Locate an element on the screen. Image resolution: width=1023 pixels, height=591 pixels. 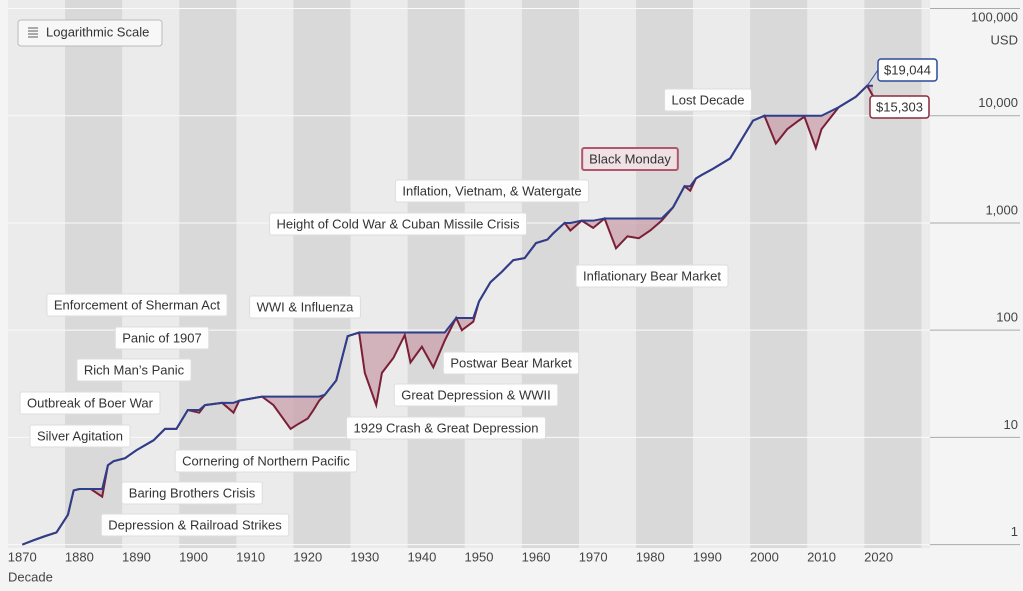
annotation: Inflation, Vietnam, & Watergate is located at coordinates (491, 190).